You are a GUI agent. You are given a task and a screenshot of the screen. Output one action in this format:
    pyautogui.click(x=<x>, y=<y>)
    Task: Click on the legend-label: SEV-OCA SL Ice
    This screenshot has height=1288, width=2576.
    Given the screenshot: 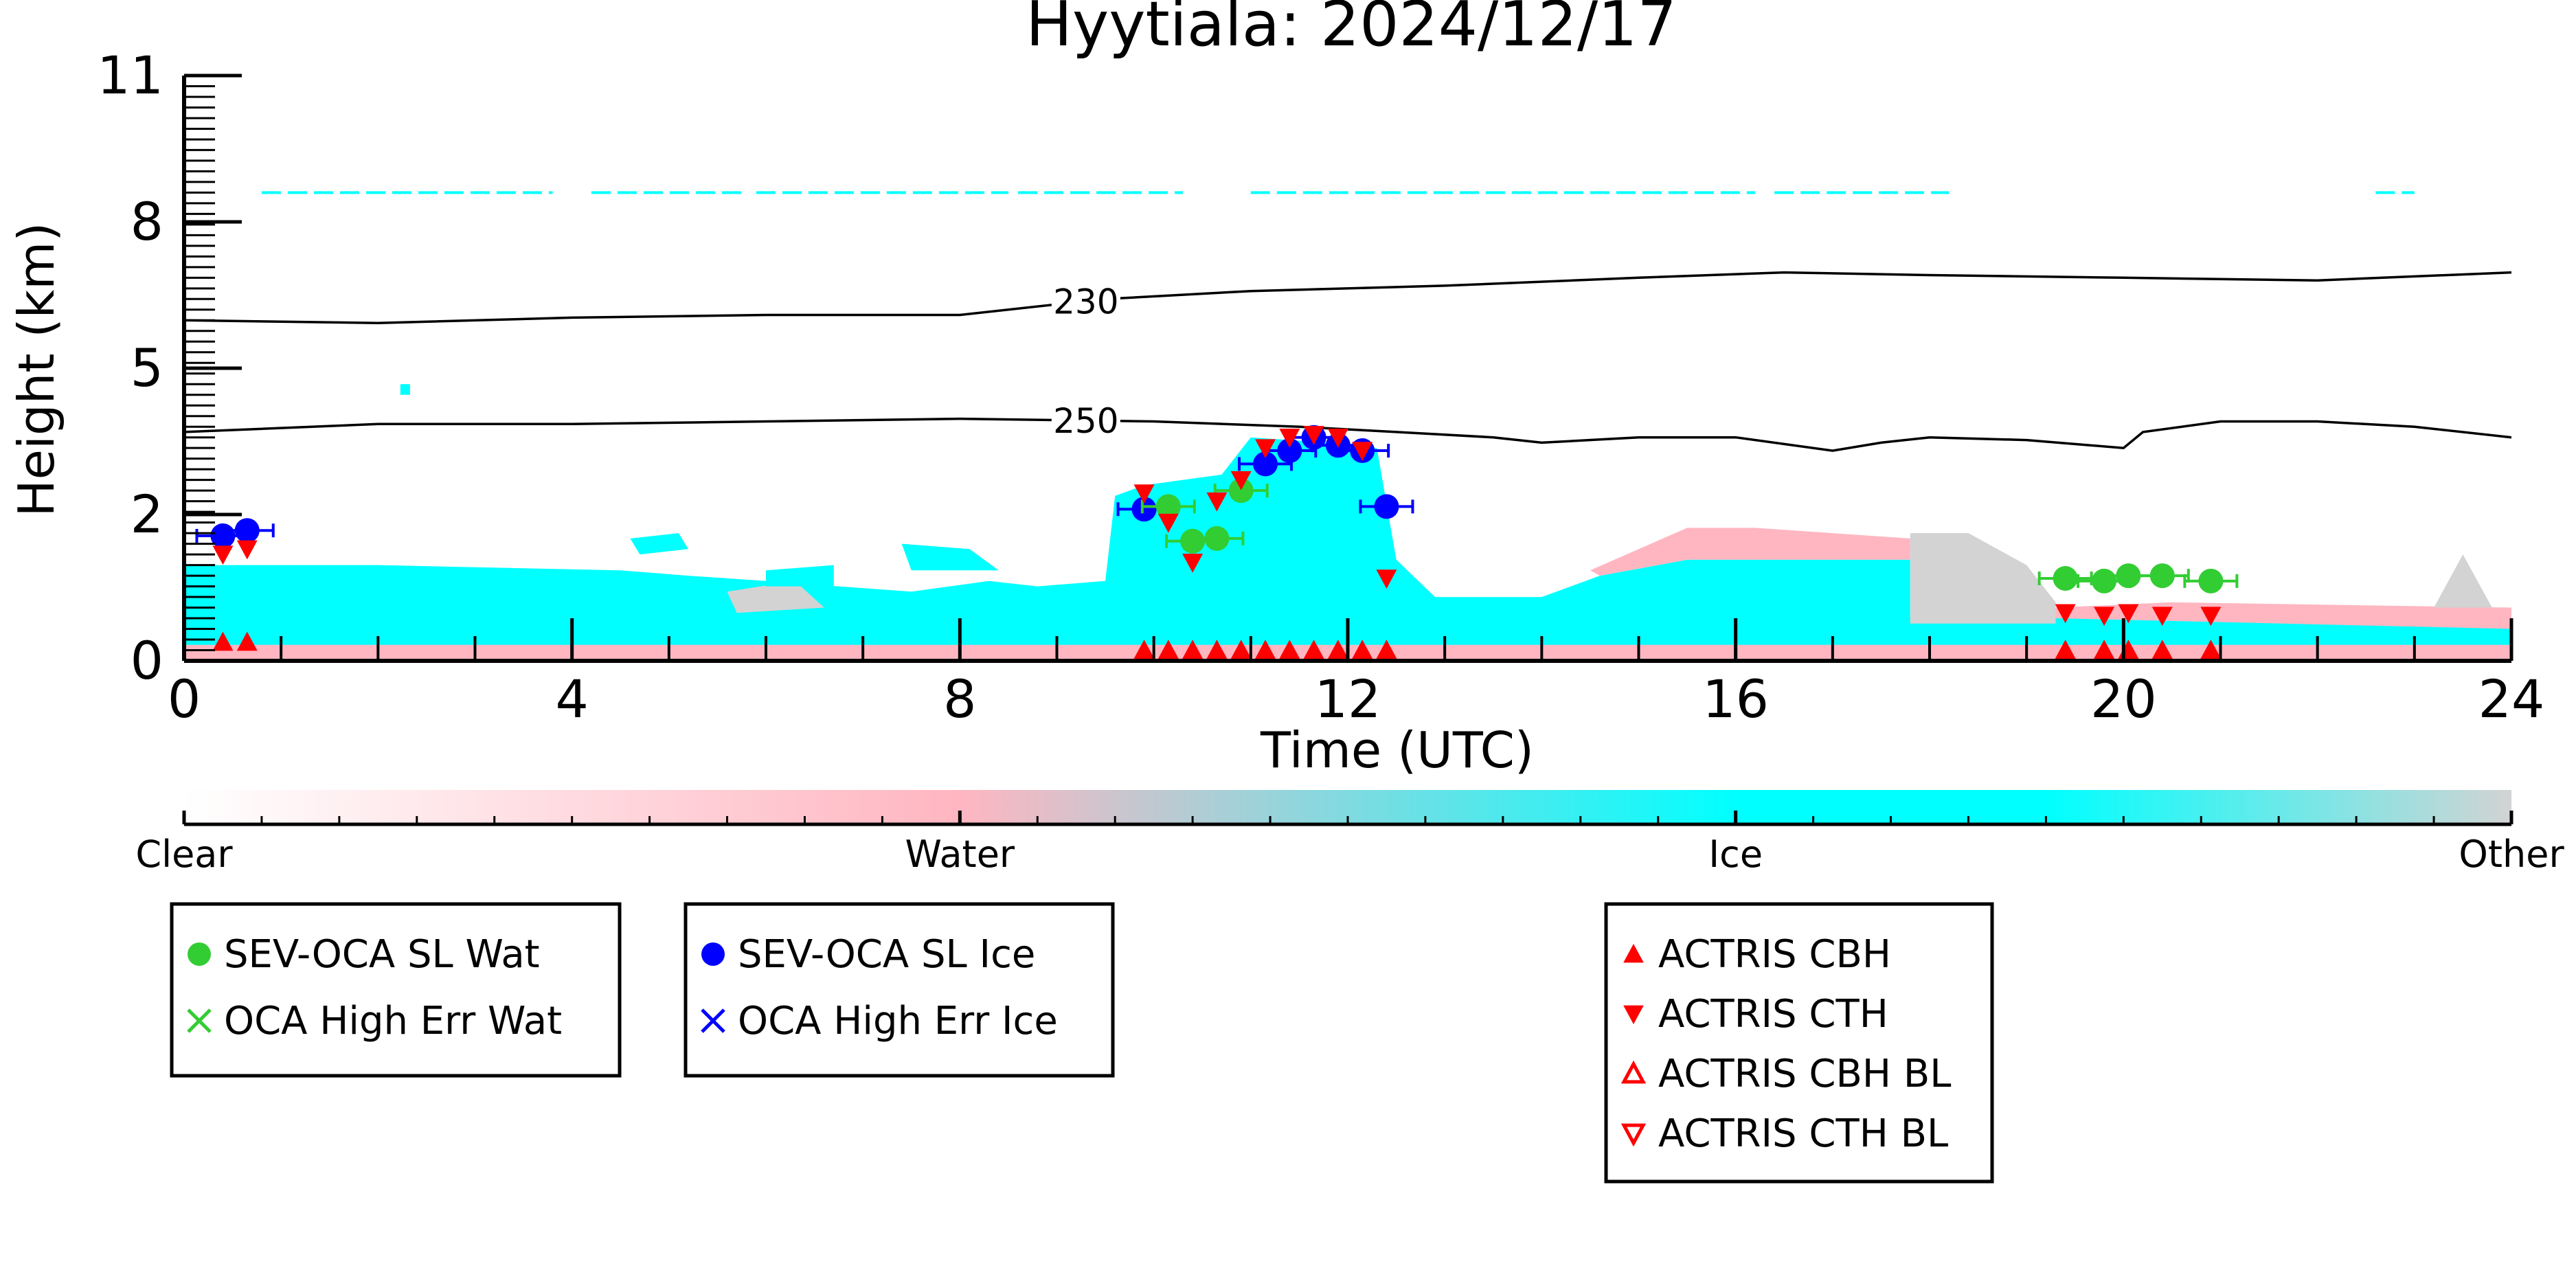 What is the action you would take?
    pyautogui.click(x=886, y=954)
    